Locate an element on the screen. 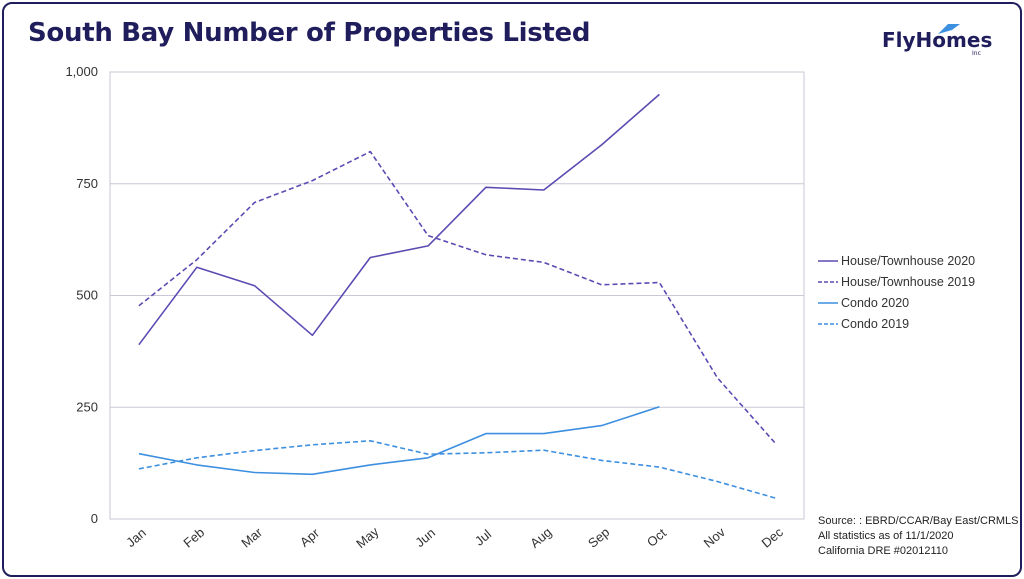 Image resolution: width=1024 pixels, height=579 pixels. legend-label: Condo 2019 is located at coordinates (875, 323).